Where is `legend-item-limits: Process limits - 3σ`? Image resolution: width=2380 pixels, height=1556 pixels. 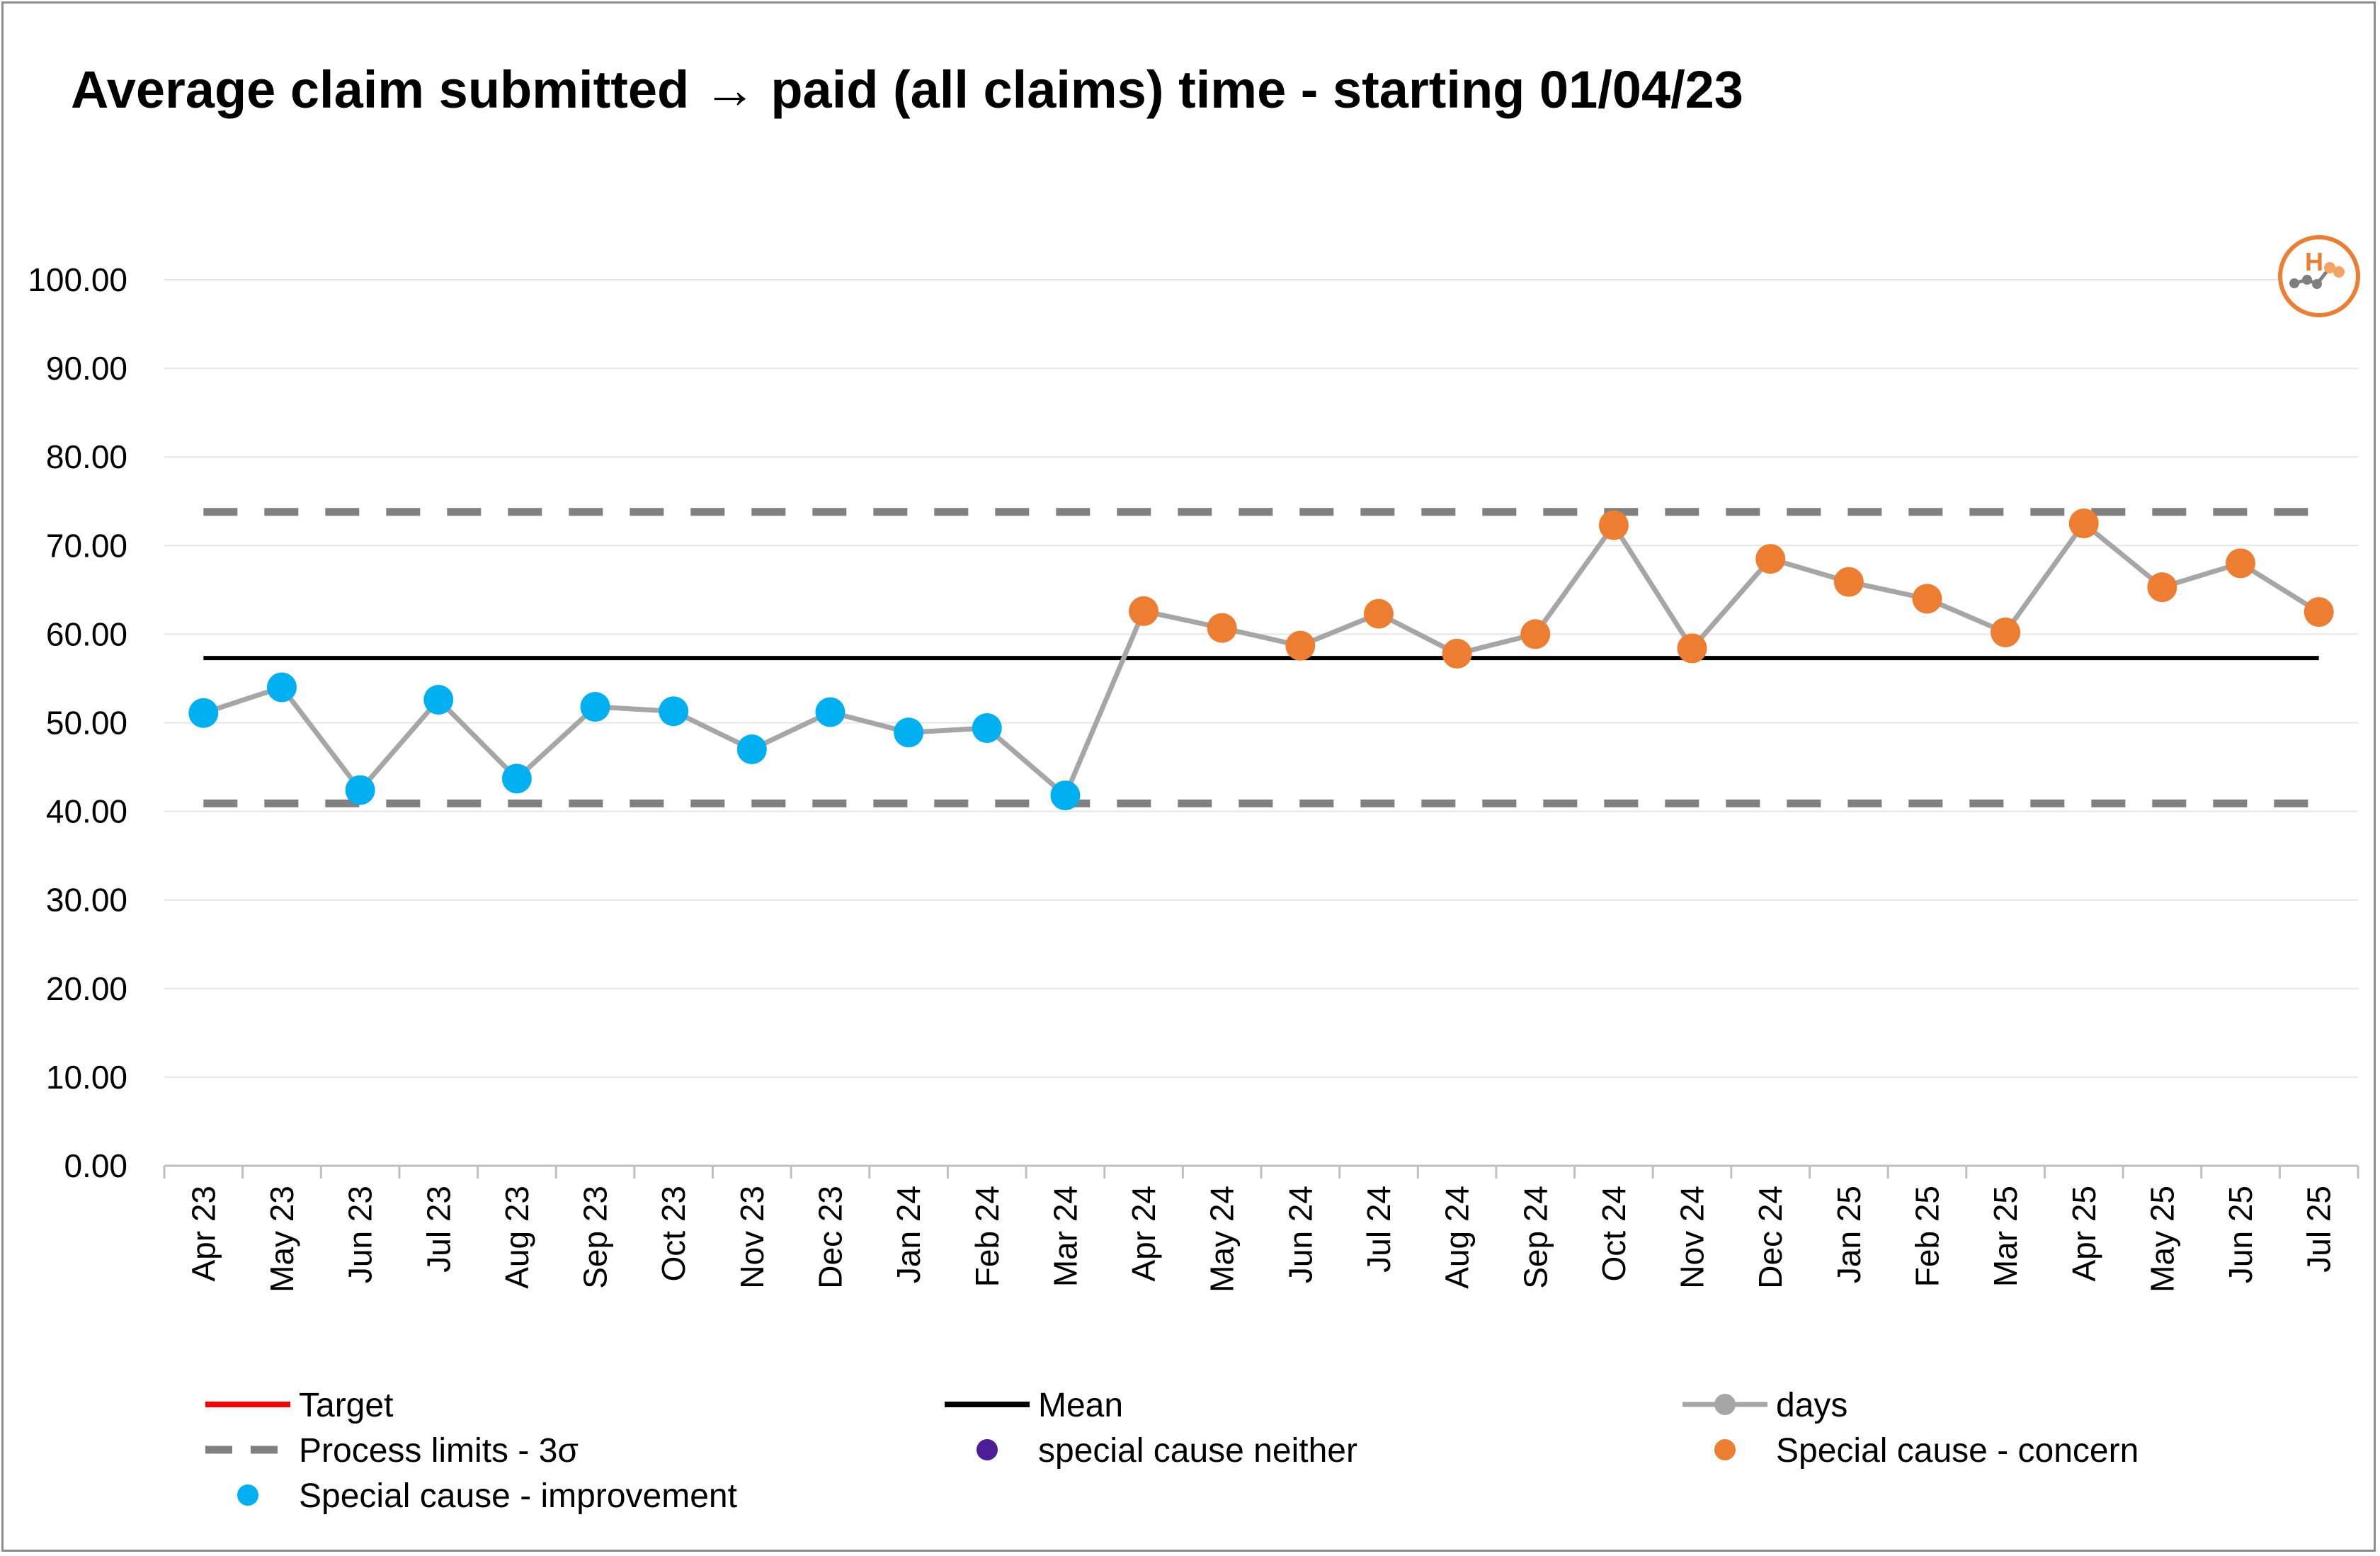
legend-item-limits: Process limits - 3σ is located at coordinates (392, 1451).